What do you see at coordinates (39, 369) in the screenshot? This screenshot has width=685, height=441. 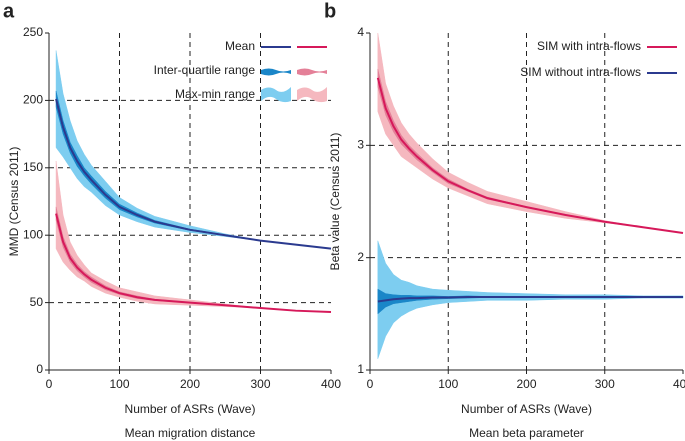 I see `y-tick-label: 0` at bounding box center [39, 369].